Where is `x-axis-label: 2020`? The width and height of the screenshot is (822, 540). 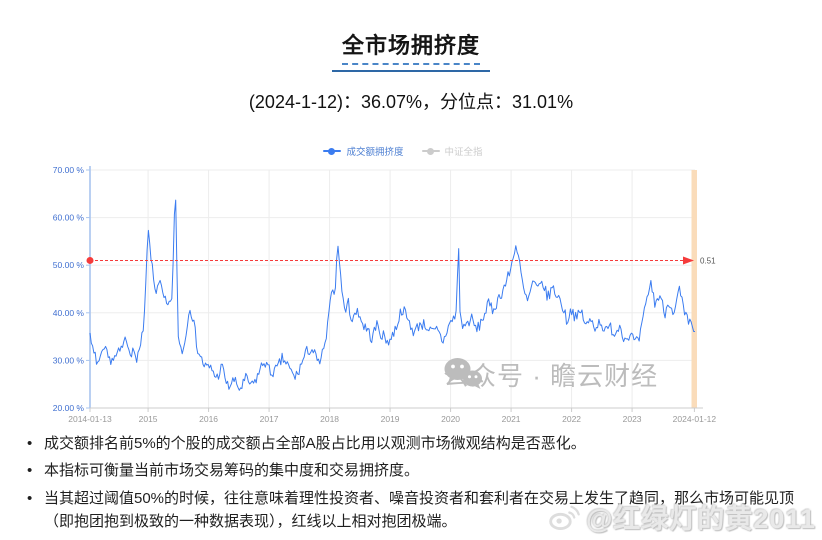 x-axis-label: 2020 is located at coordinates (450, 419).